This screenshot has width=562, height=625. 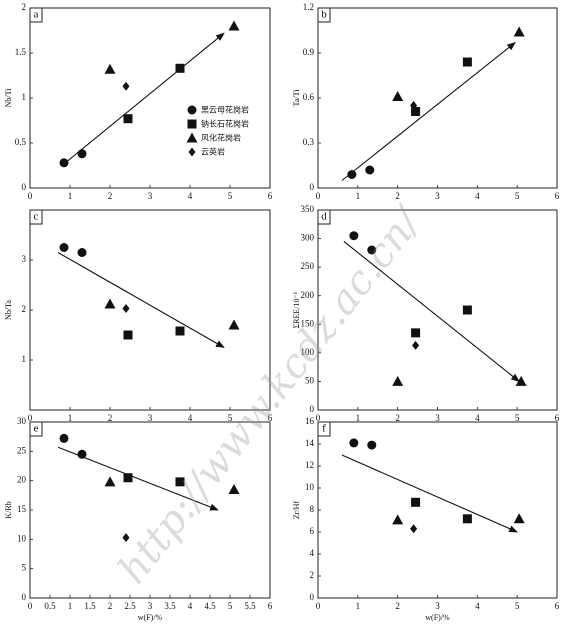 I want to click on y-tick-label: 6, so click(x=312, y=531).